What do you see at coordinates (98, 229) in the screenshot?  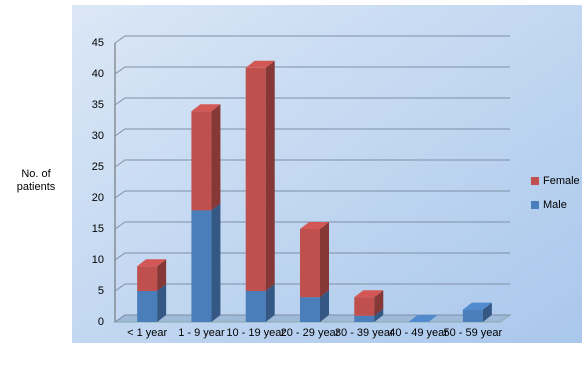 I see `y-tick-label: 15` at bounding box center [98, 229].